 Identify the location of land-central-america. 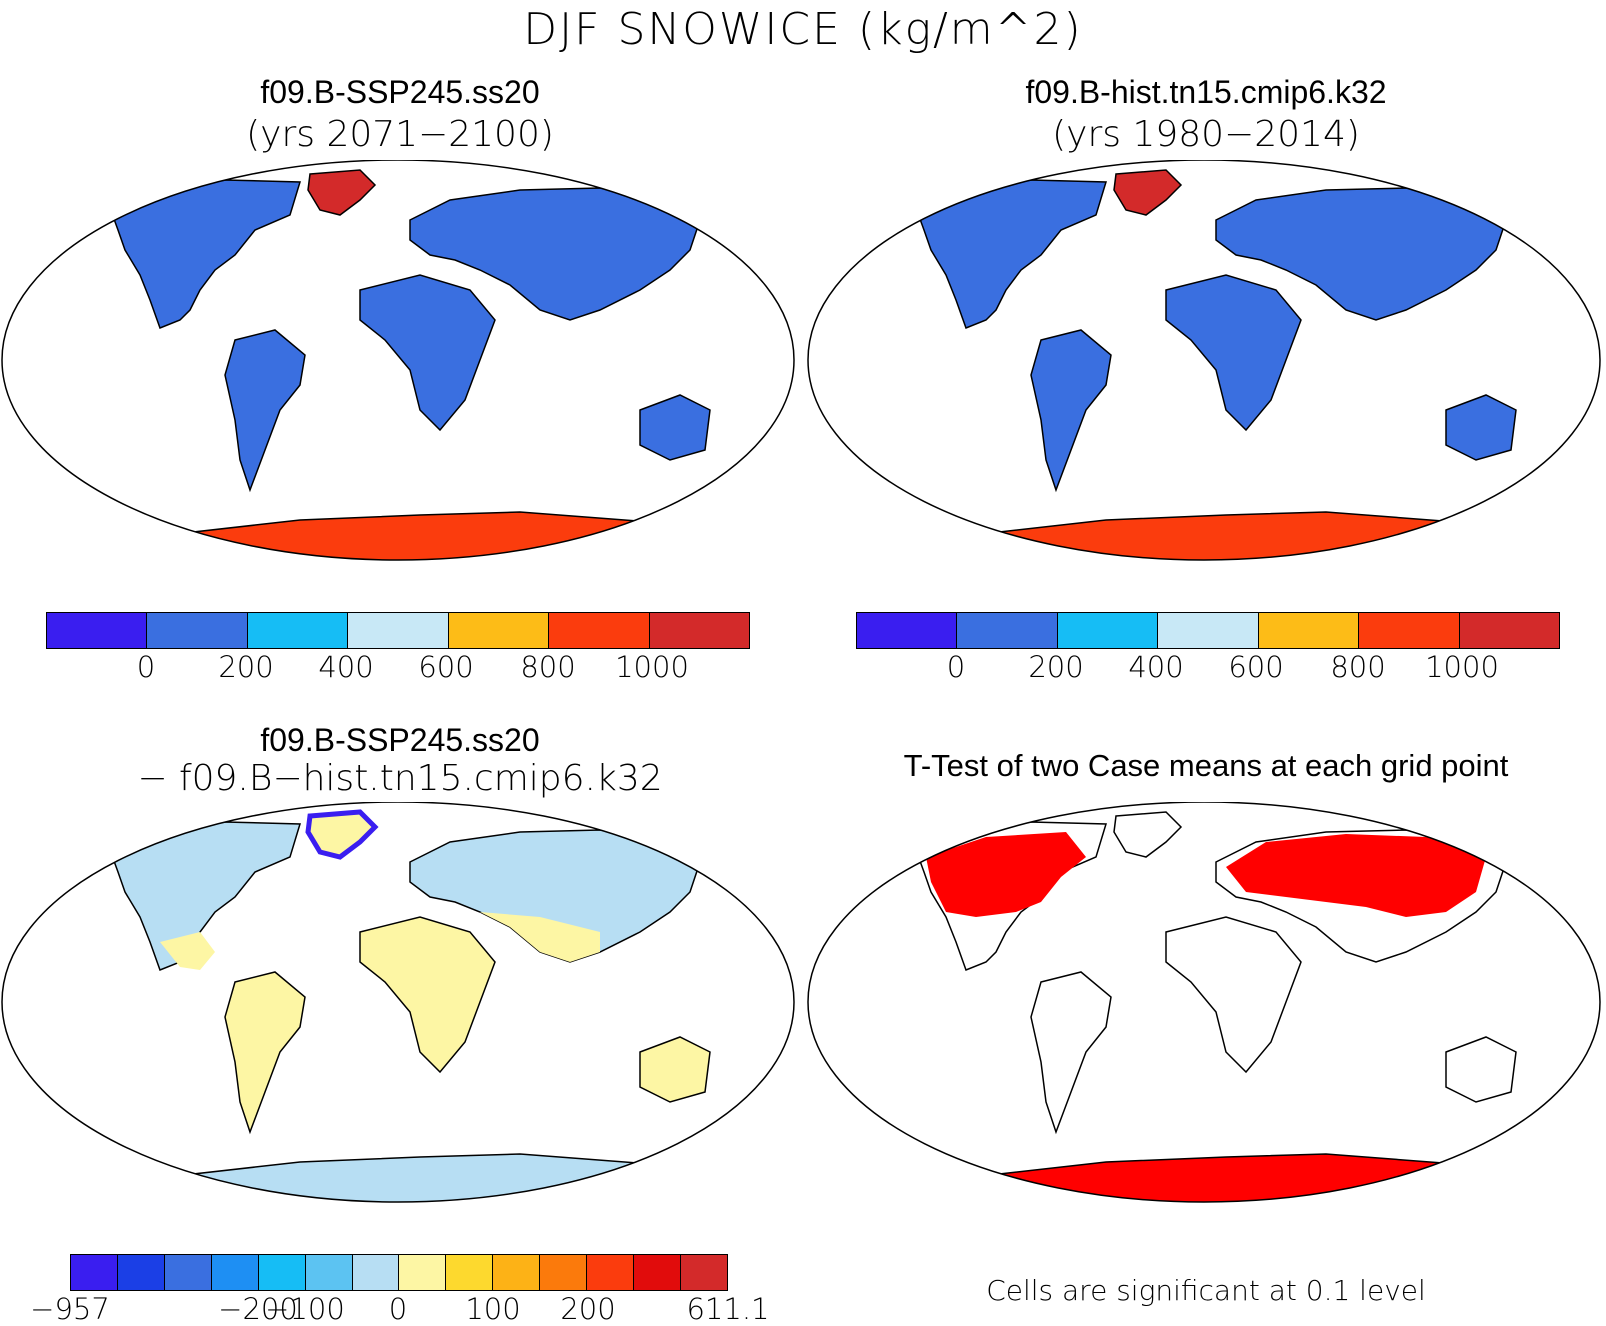
(187, 951).